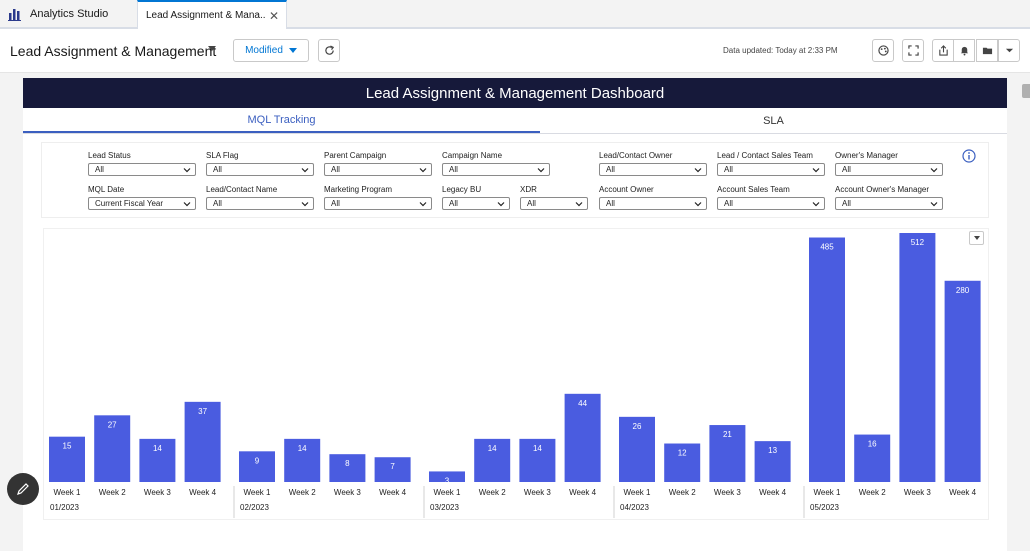 This screenshot has width=1030, height=551. I want to click on close-icon: ✕, so click(274, 15).